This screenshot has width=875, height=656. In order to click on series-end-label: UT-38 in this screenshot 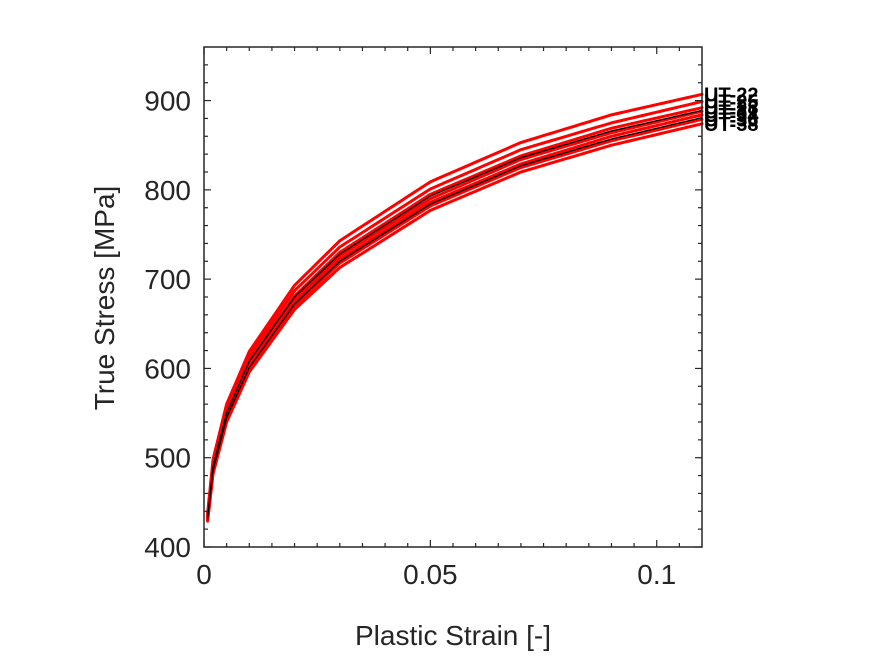, I will do `click(731, 125)`.